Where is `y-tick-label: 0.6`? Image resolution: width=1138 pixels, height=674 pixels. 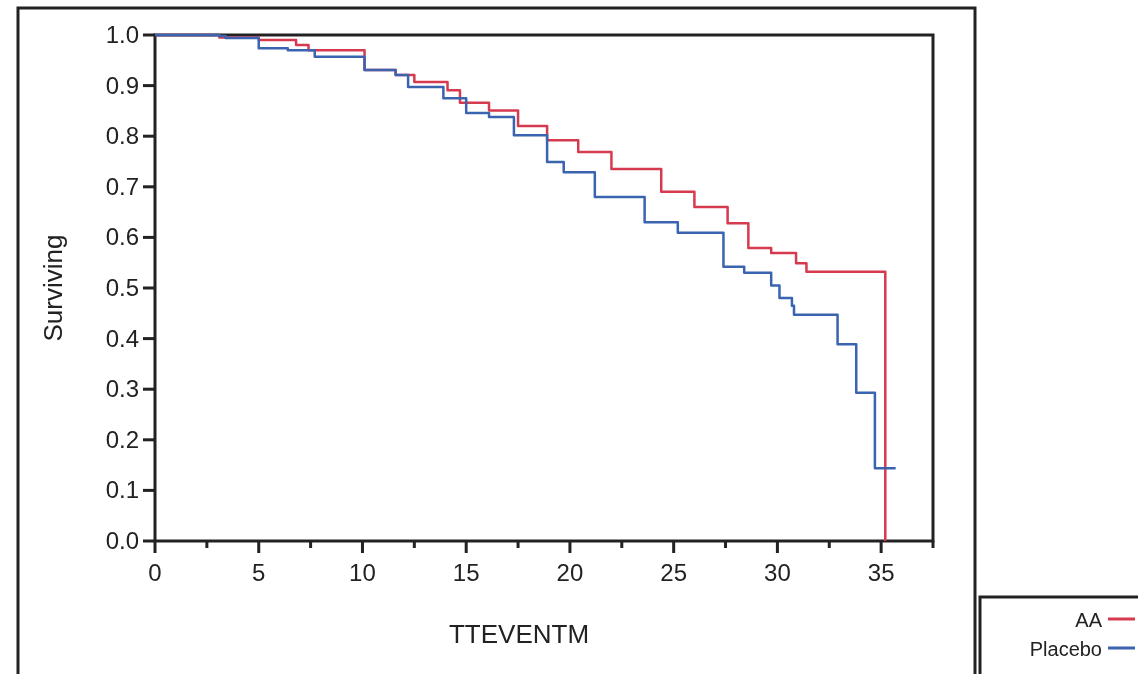 y-tick-label: 0.6 is located at coordinates (122, 237).